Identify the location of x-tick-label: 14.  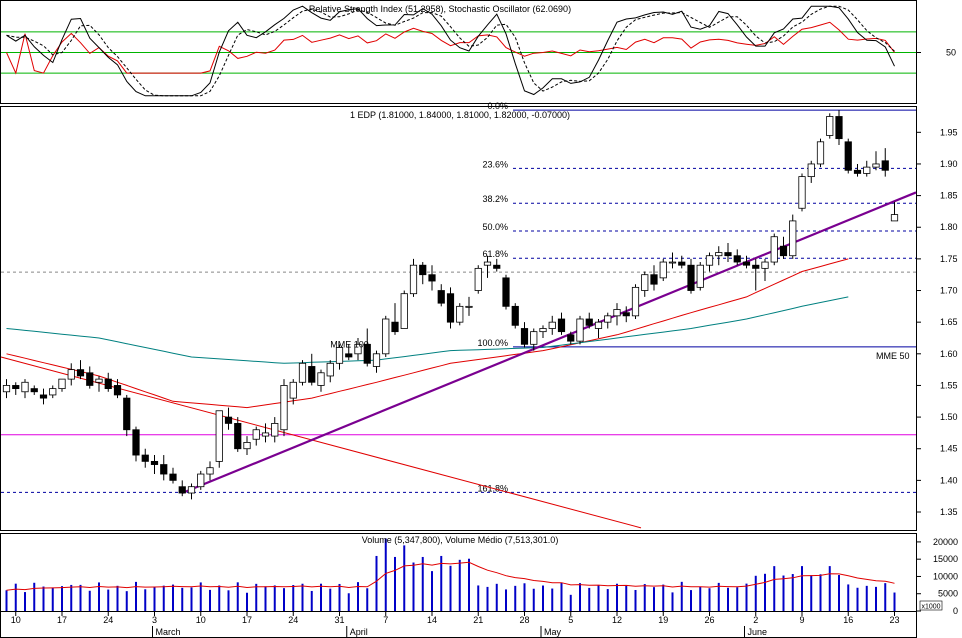
(432, 620).